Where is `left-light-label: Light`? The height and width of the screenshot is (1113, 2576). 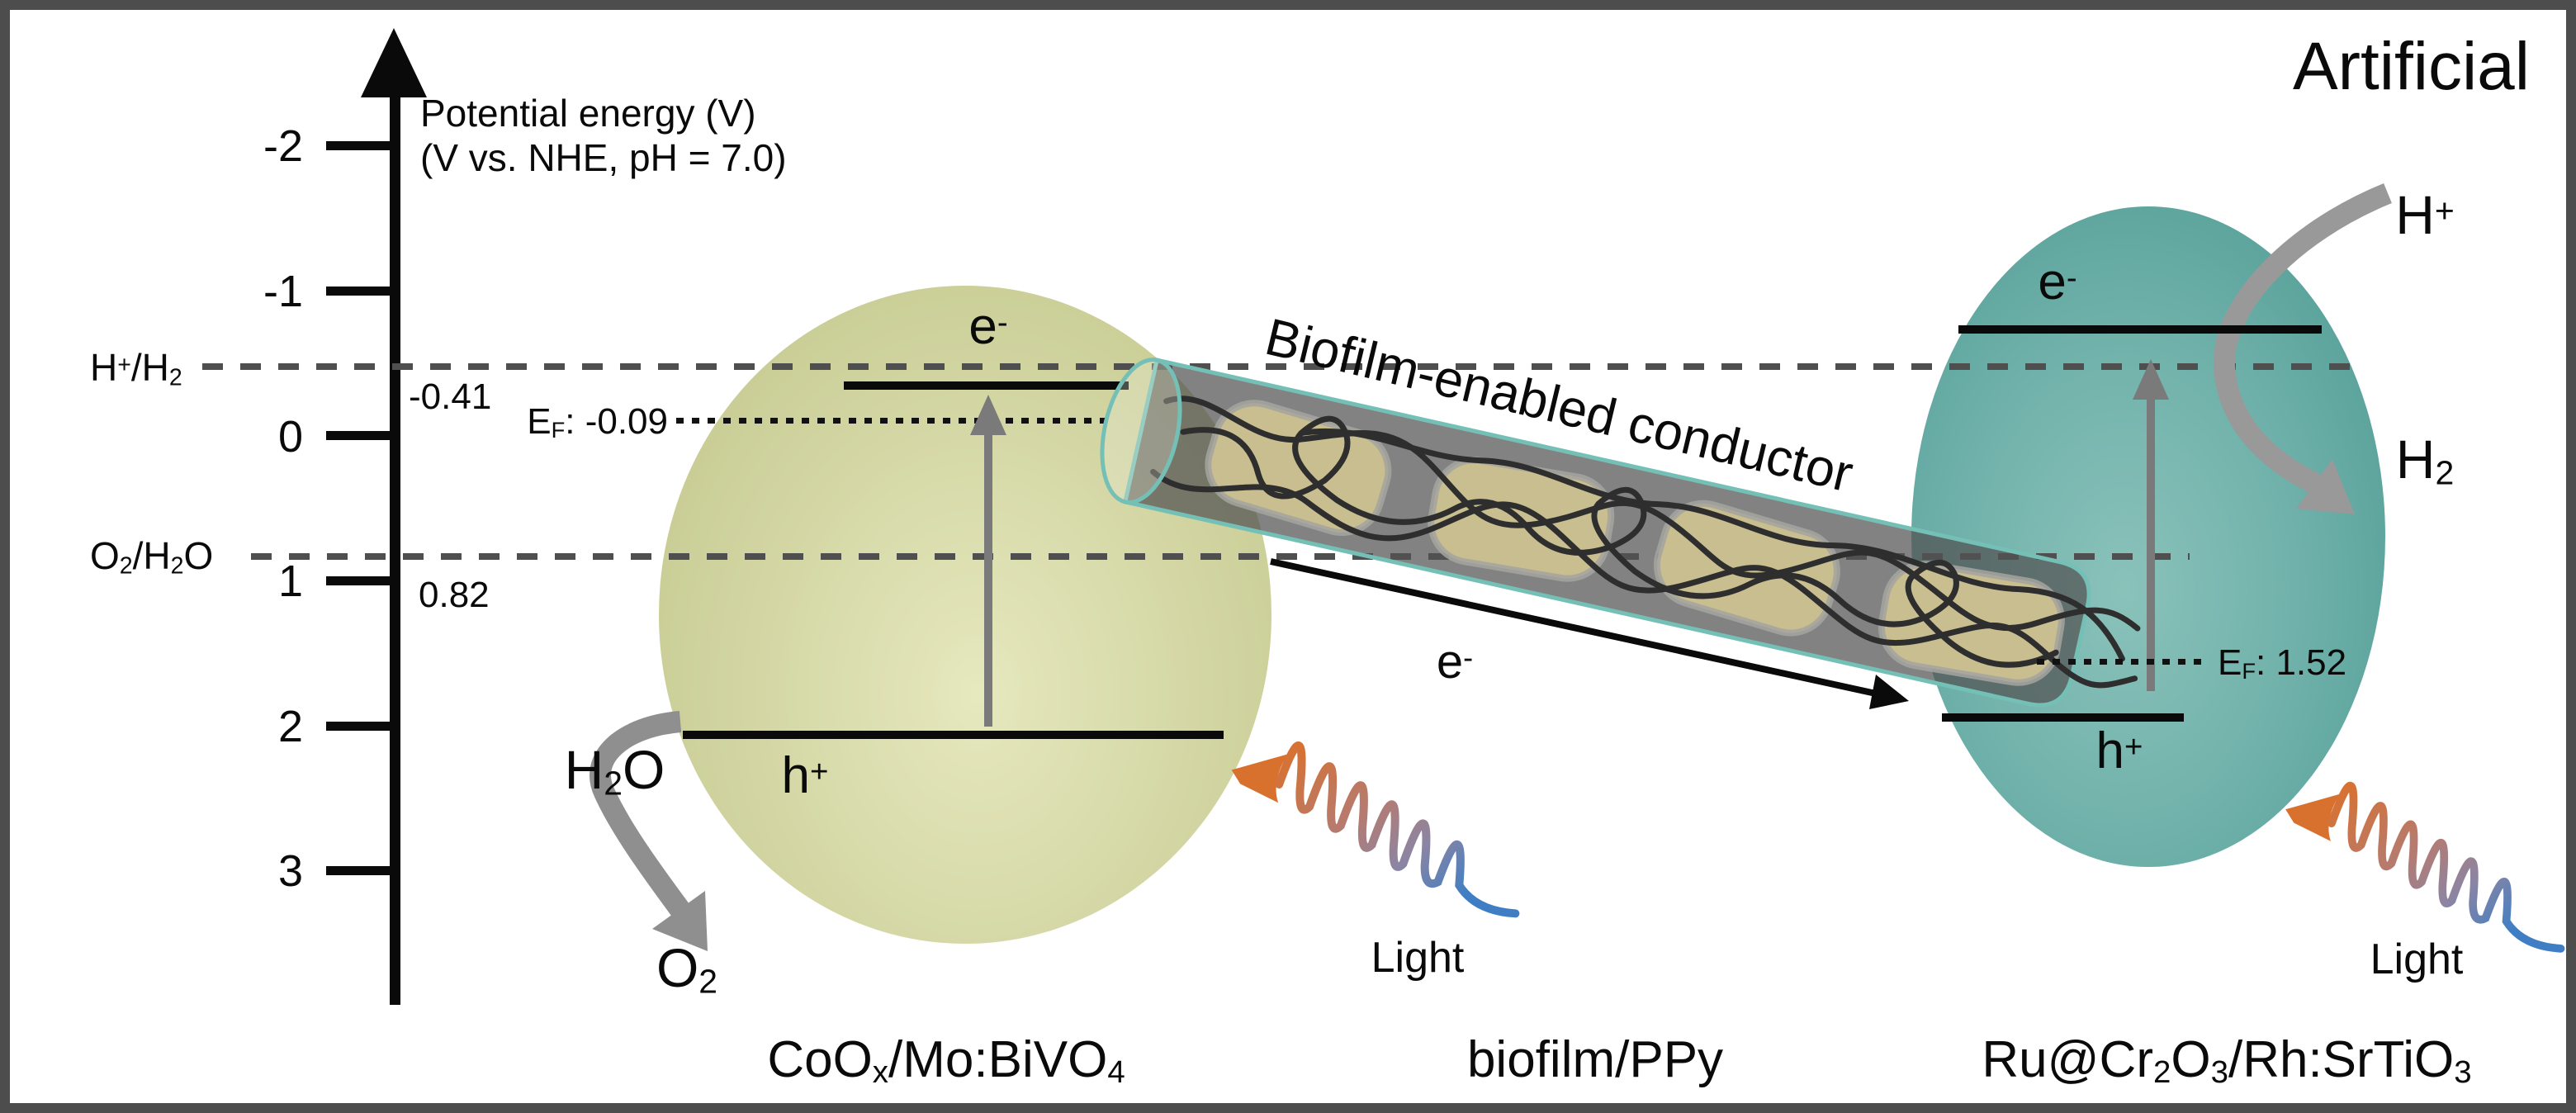
left-light-label: Light is located at coordinates (1418, 958).